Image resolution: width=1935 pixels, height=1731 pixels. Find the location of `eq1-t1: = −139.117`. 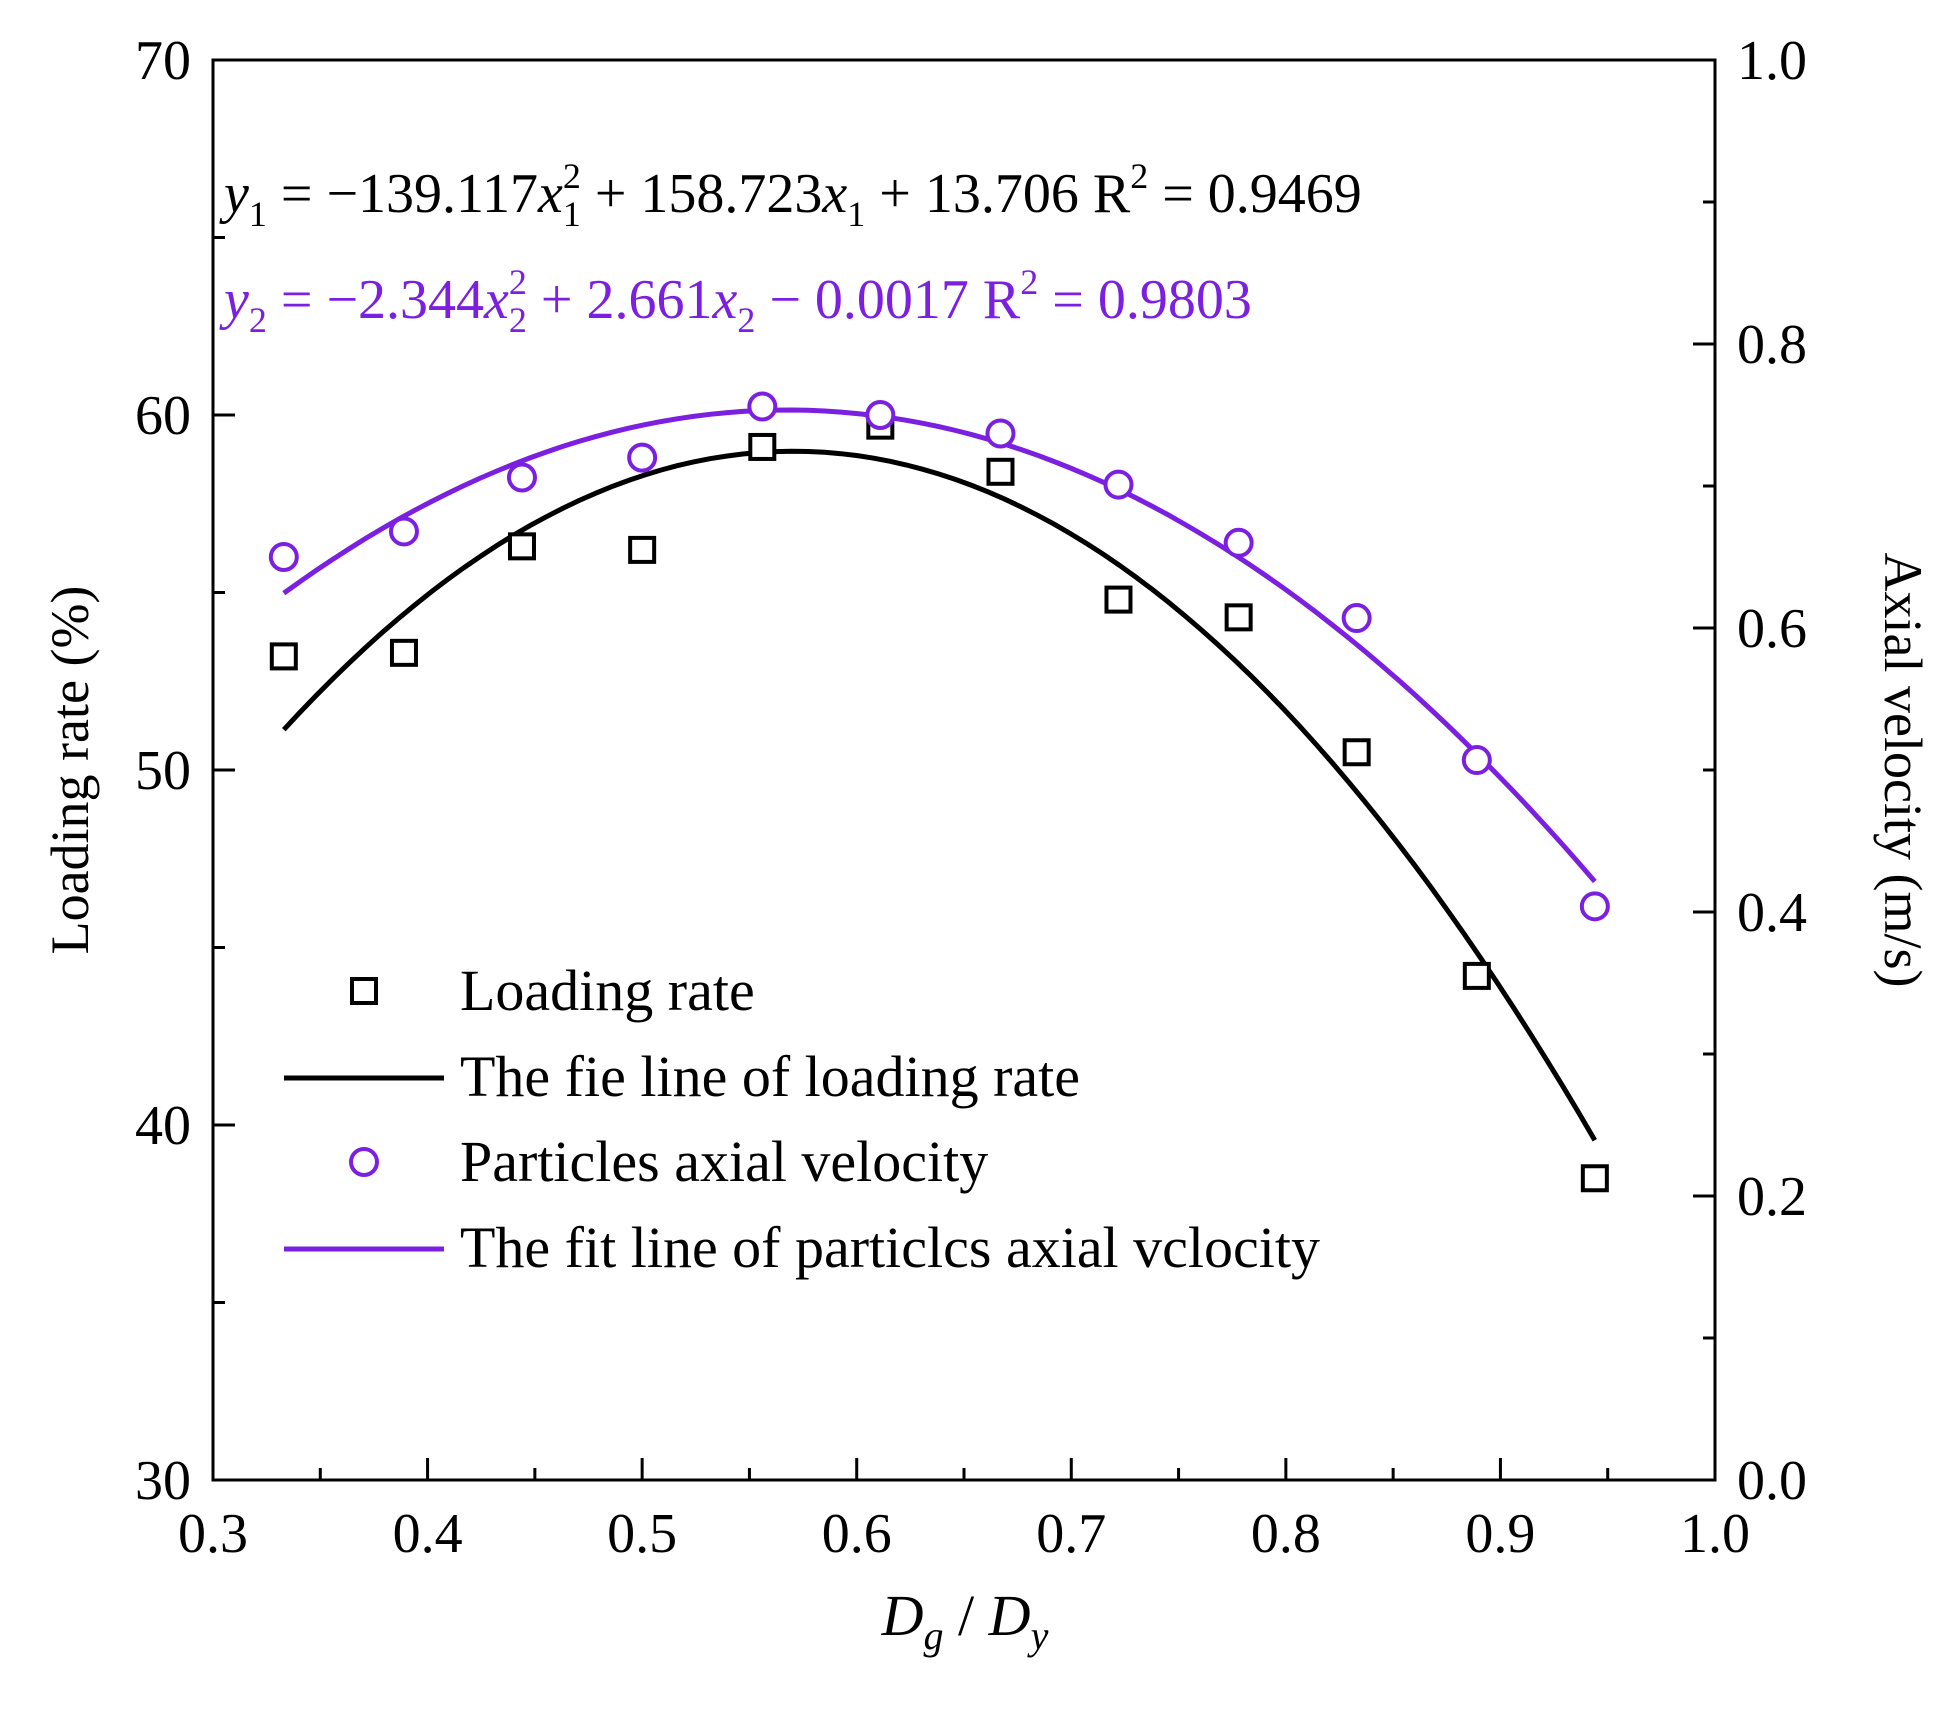

eq1-t1: = −139.117 is located at coordinates (402, 194).